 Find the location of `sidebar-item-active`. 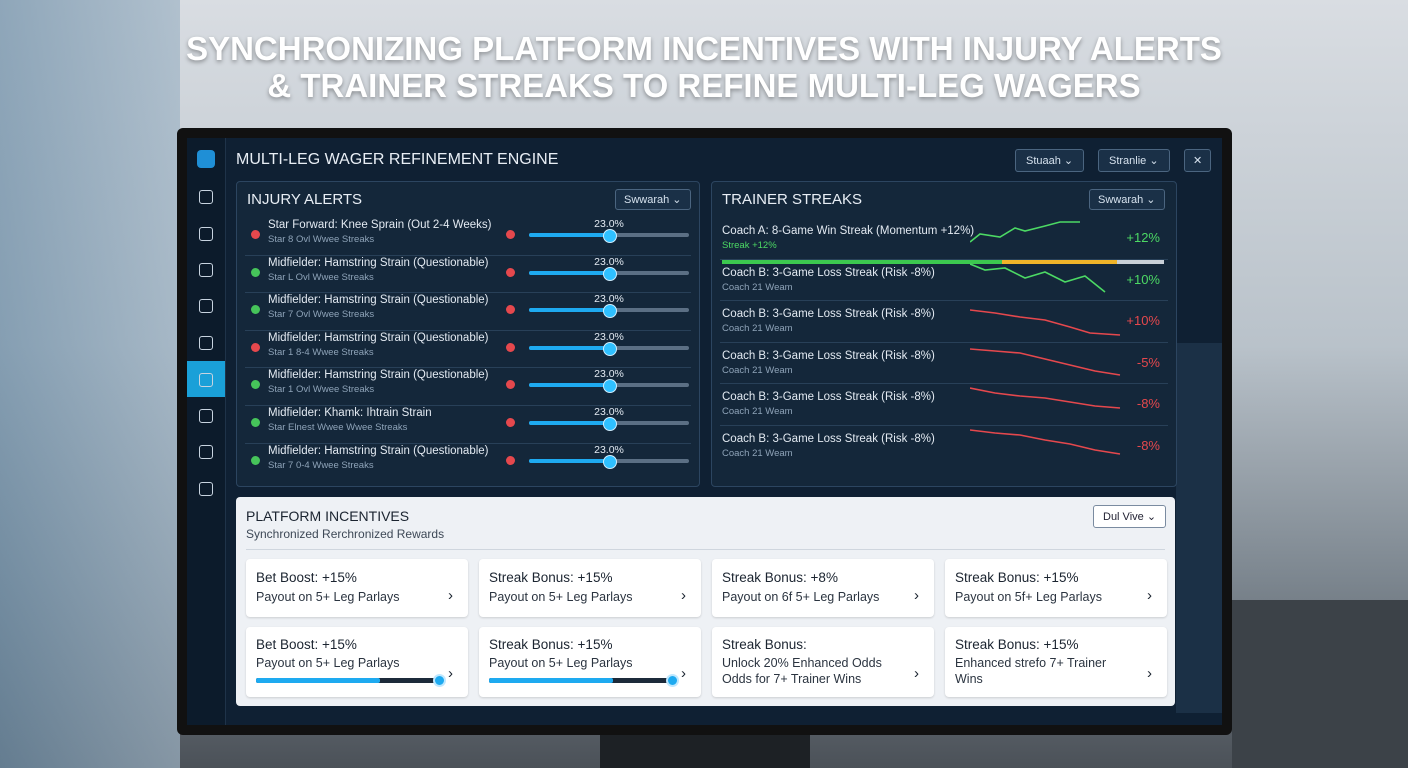

sidebar-item-active is located at coordinates (206, 379).